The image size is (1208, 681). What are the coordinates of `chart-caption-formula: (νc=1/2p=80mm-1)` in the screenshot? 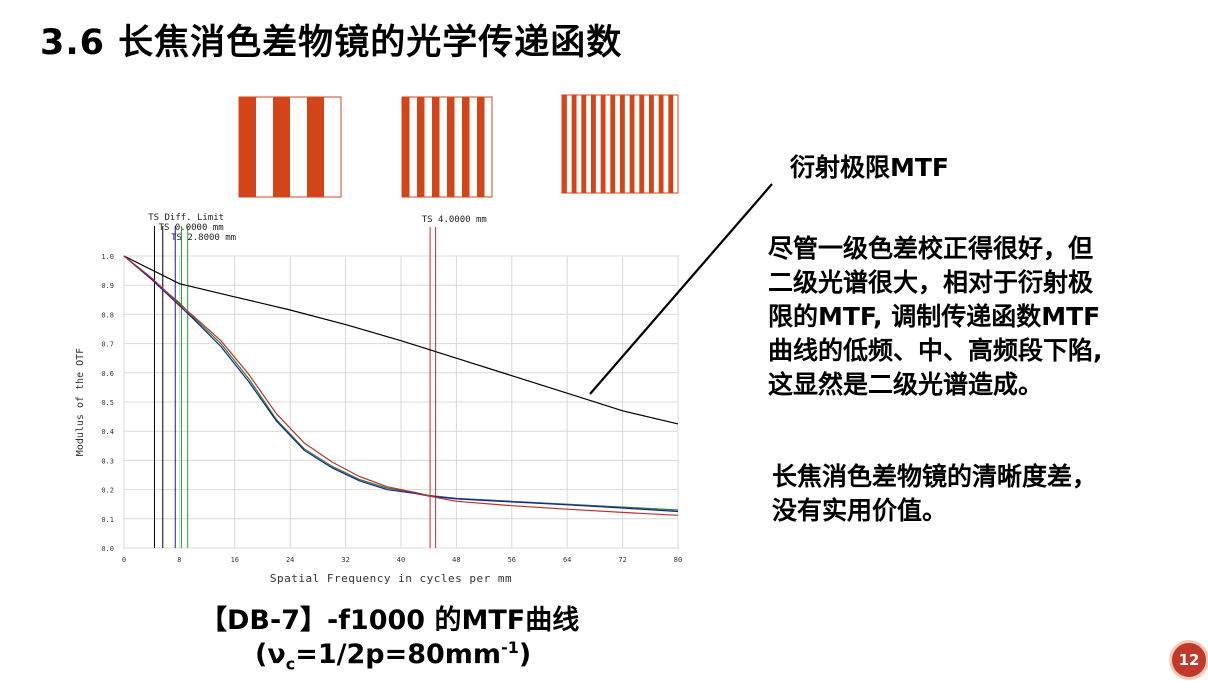 It's located at (393, 655).